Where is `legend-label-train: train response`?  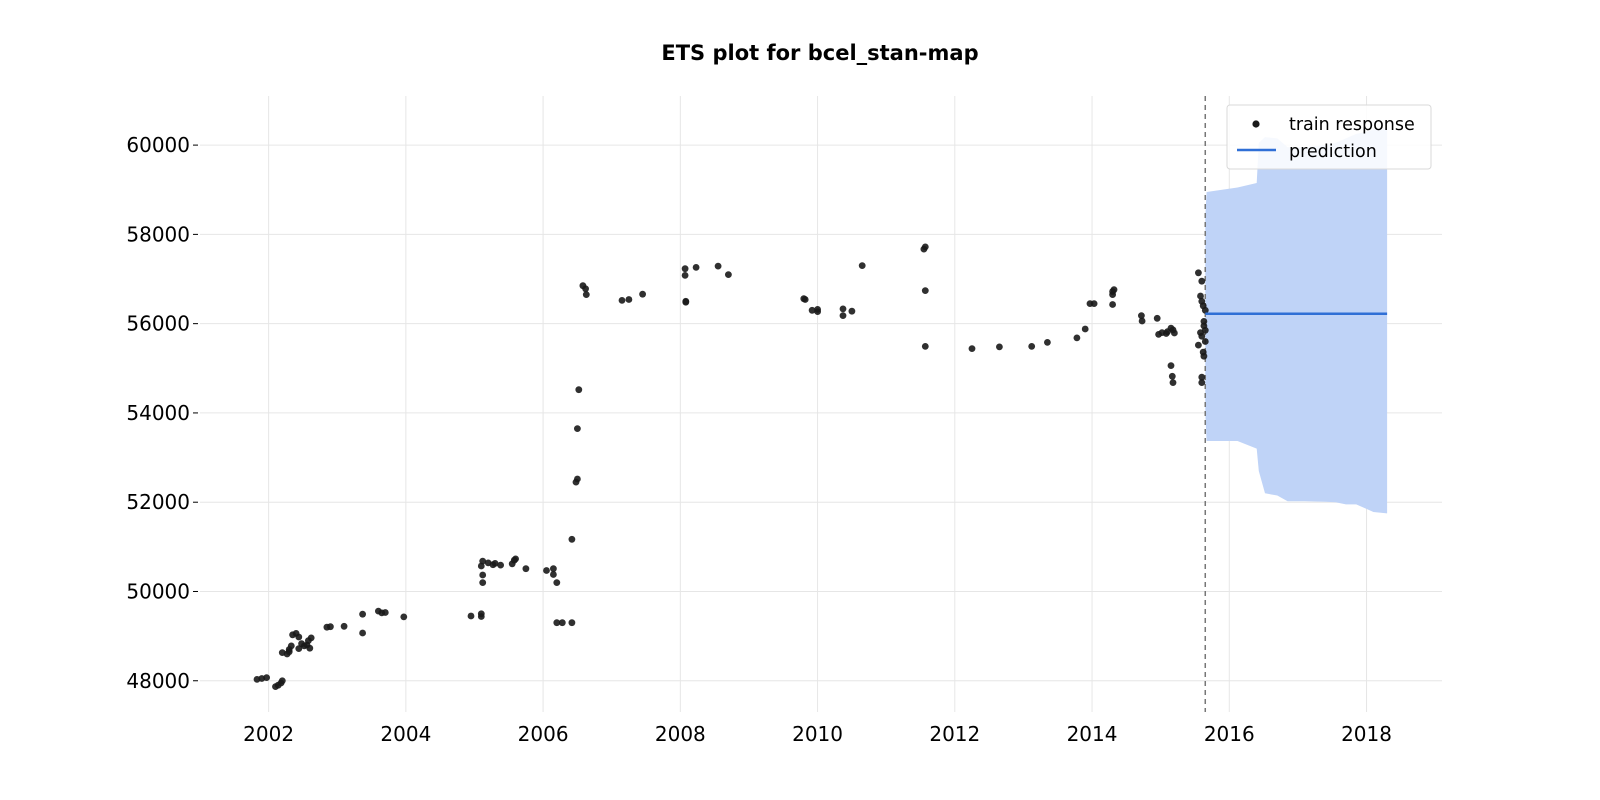
legend-label-train: train response is located at coordinates (1352, 125).